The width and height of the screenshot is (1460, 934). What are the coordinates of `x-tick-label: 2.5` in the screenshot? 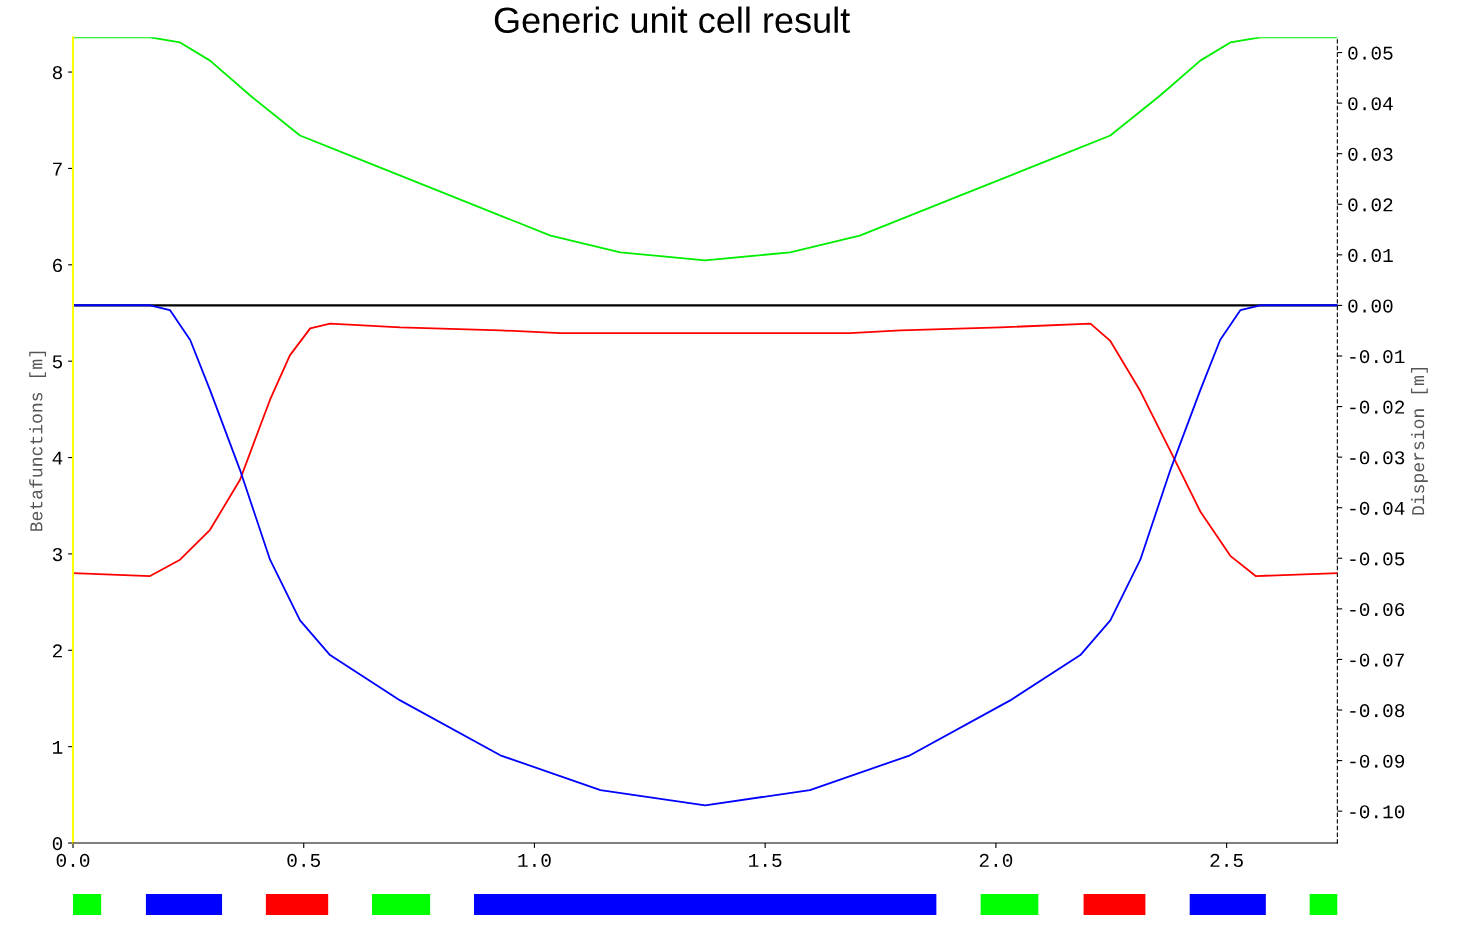 It's located at (1226, 860).